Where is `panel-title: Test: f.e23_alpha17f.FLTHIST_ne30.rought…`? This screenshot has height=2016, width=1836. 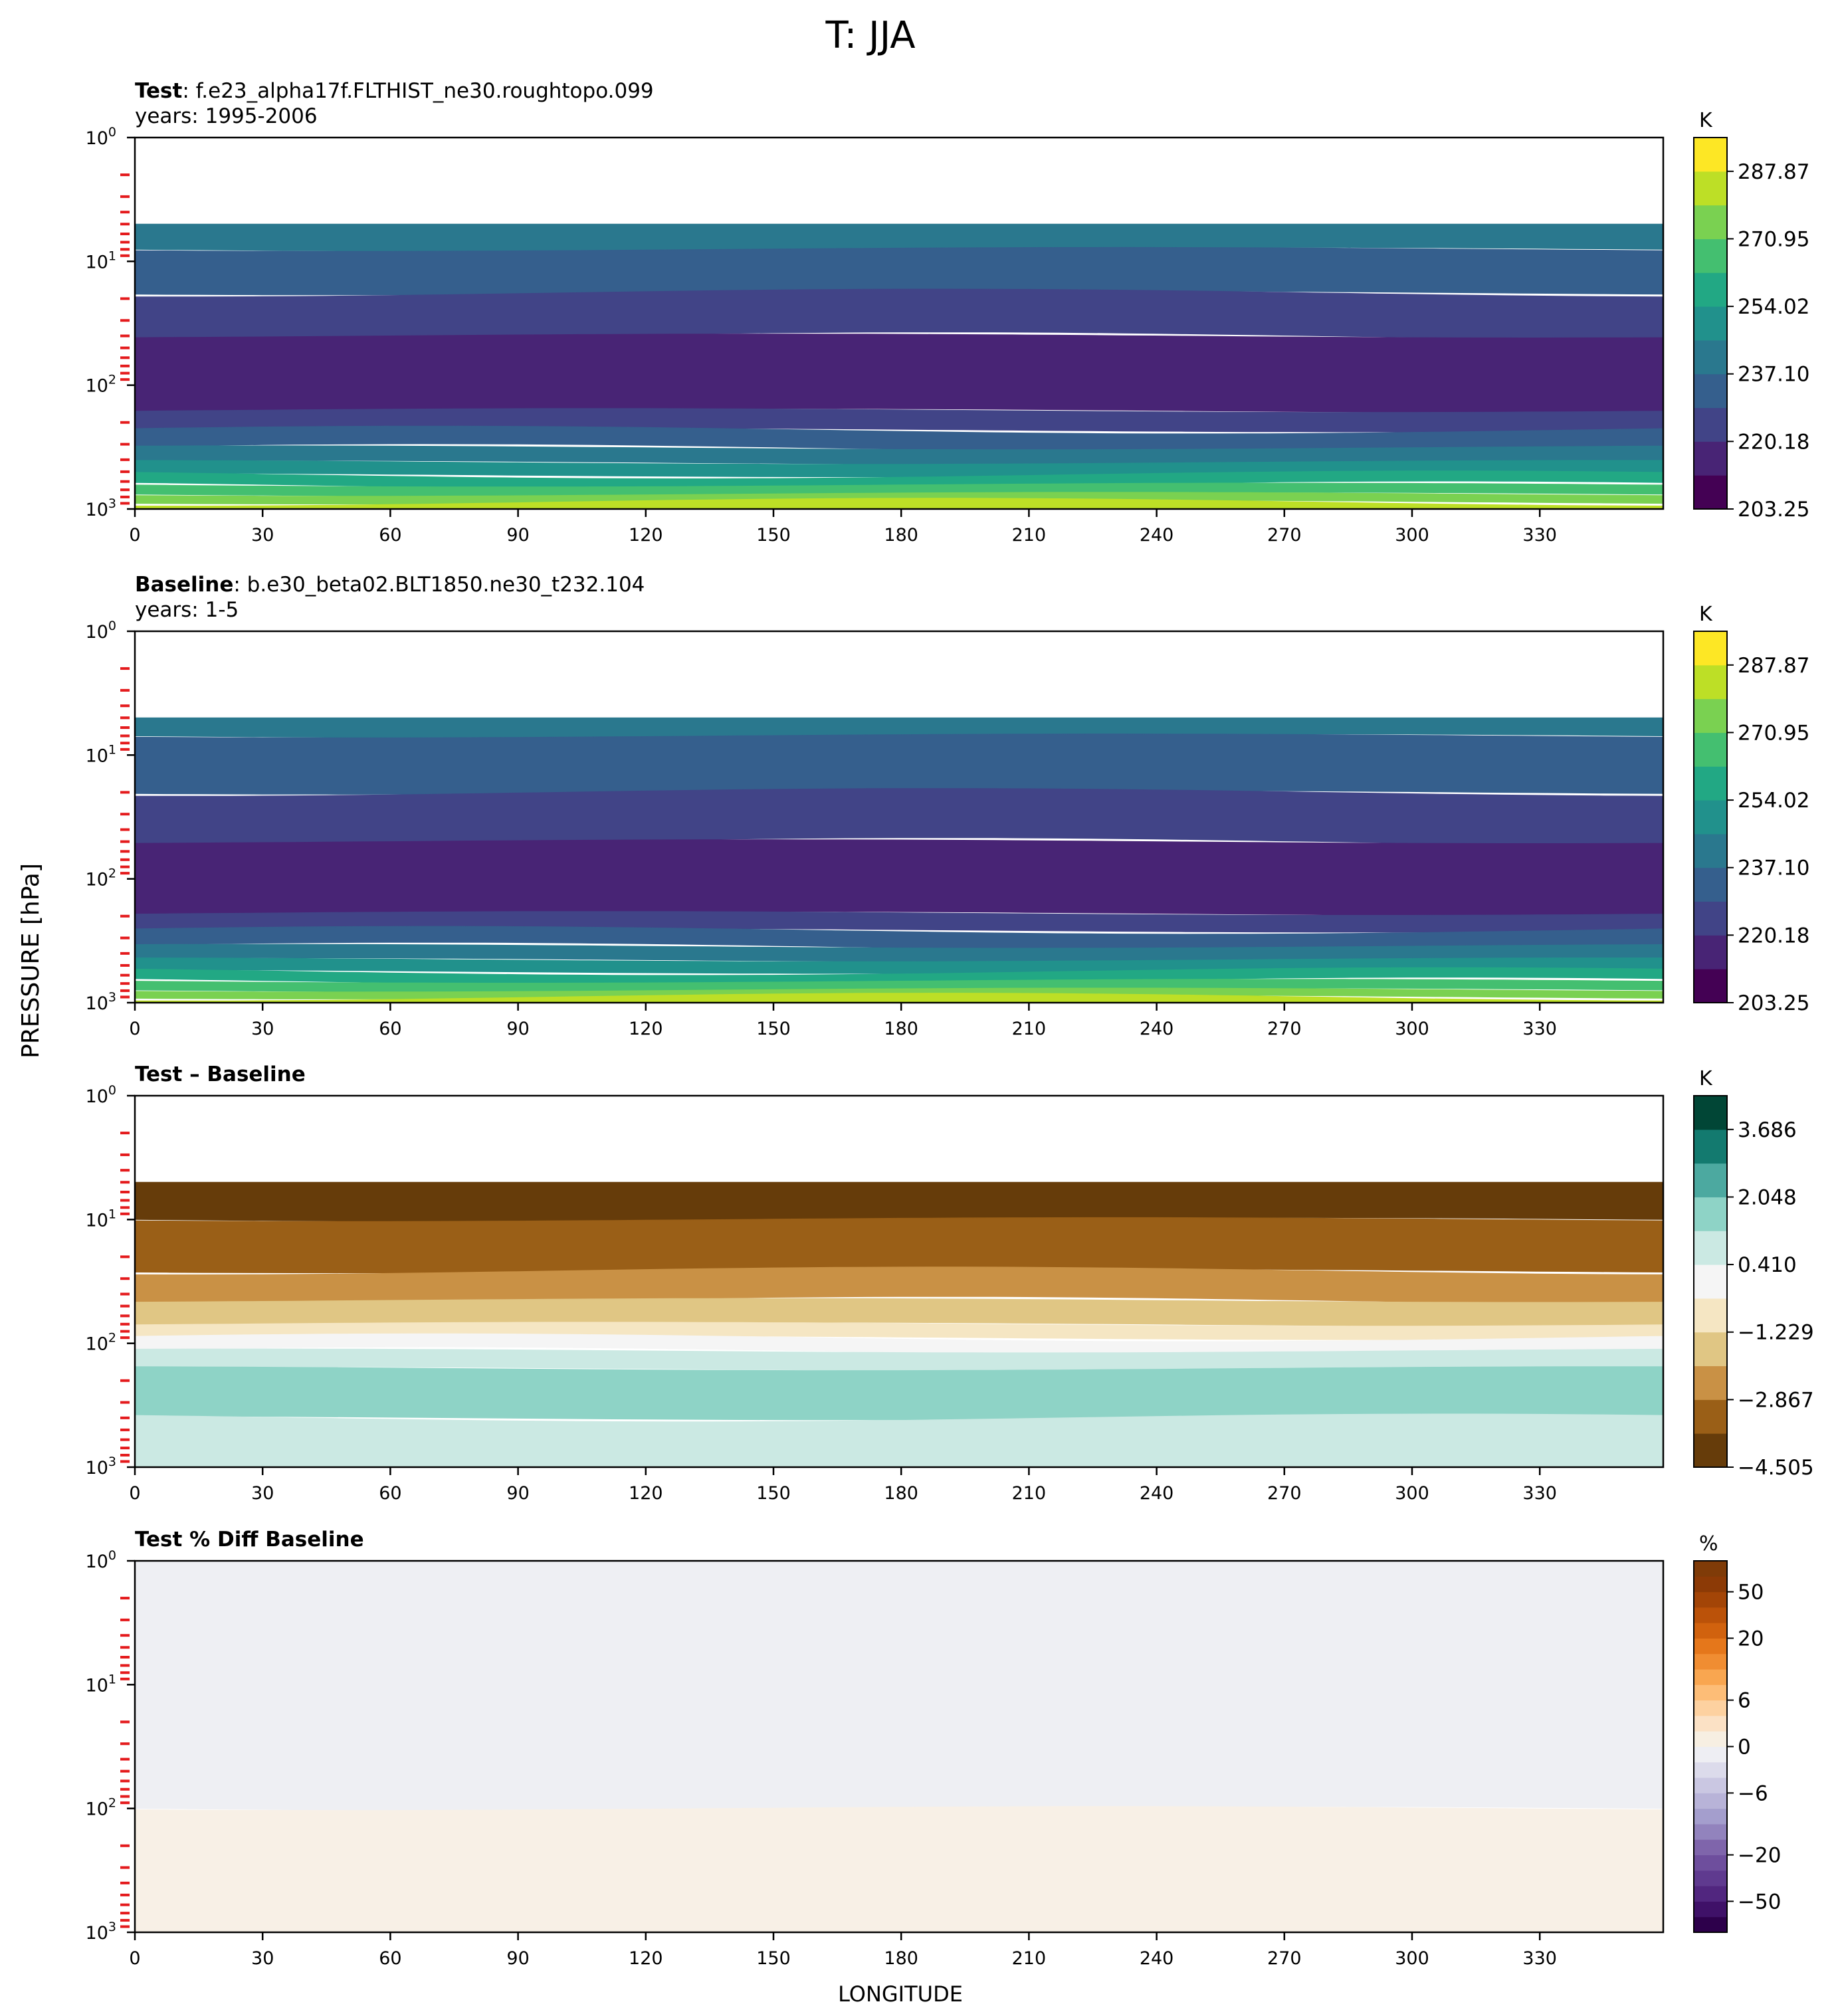 panel-title: Test: f.e23_alpha17f.FLTHIST_ne30.rought… is located at coordinates (394, 91).